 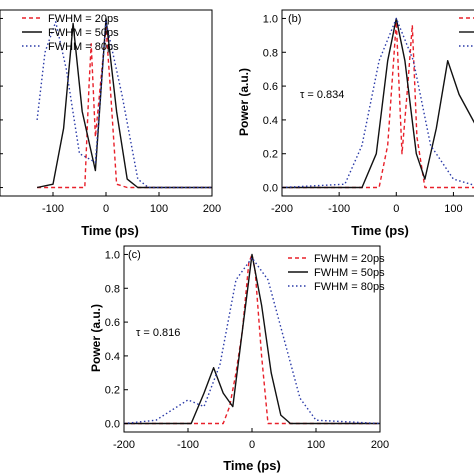 What do you see at coordinates (380, 445) in the screenshot?
I see `panel-c-x-tick-label: 200` at bounding box center [380, 445].